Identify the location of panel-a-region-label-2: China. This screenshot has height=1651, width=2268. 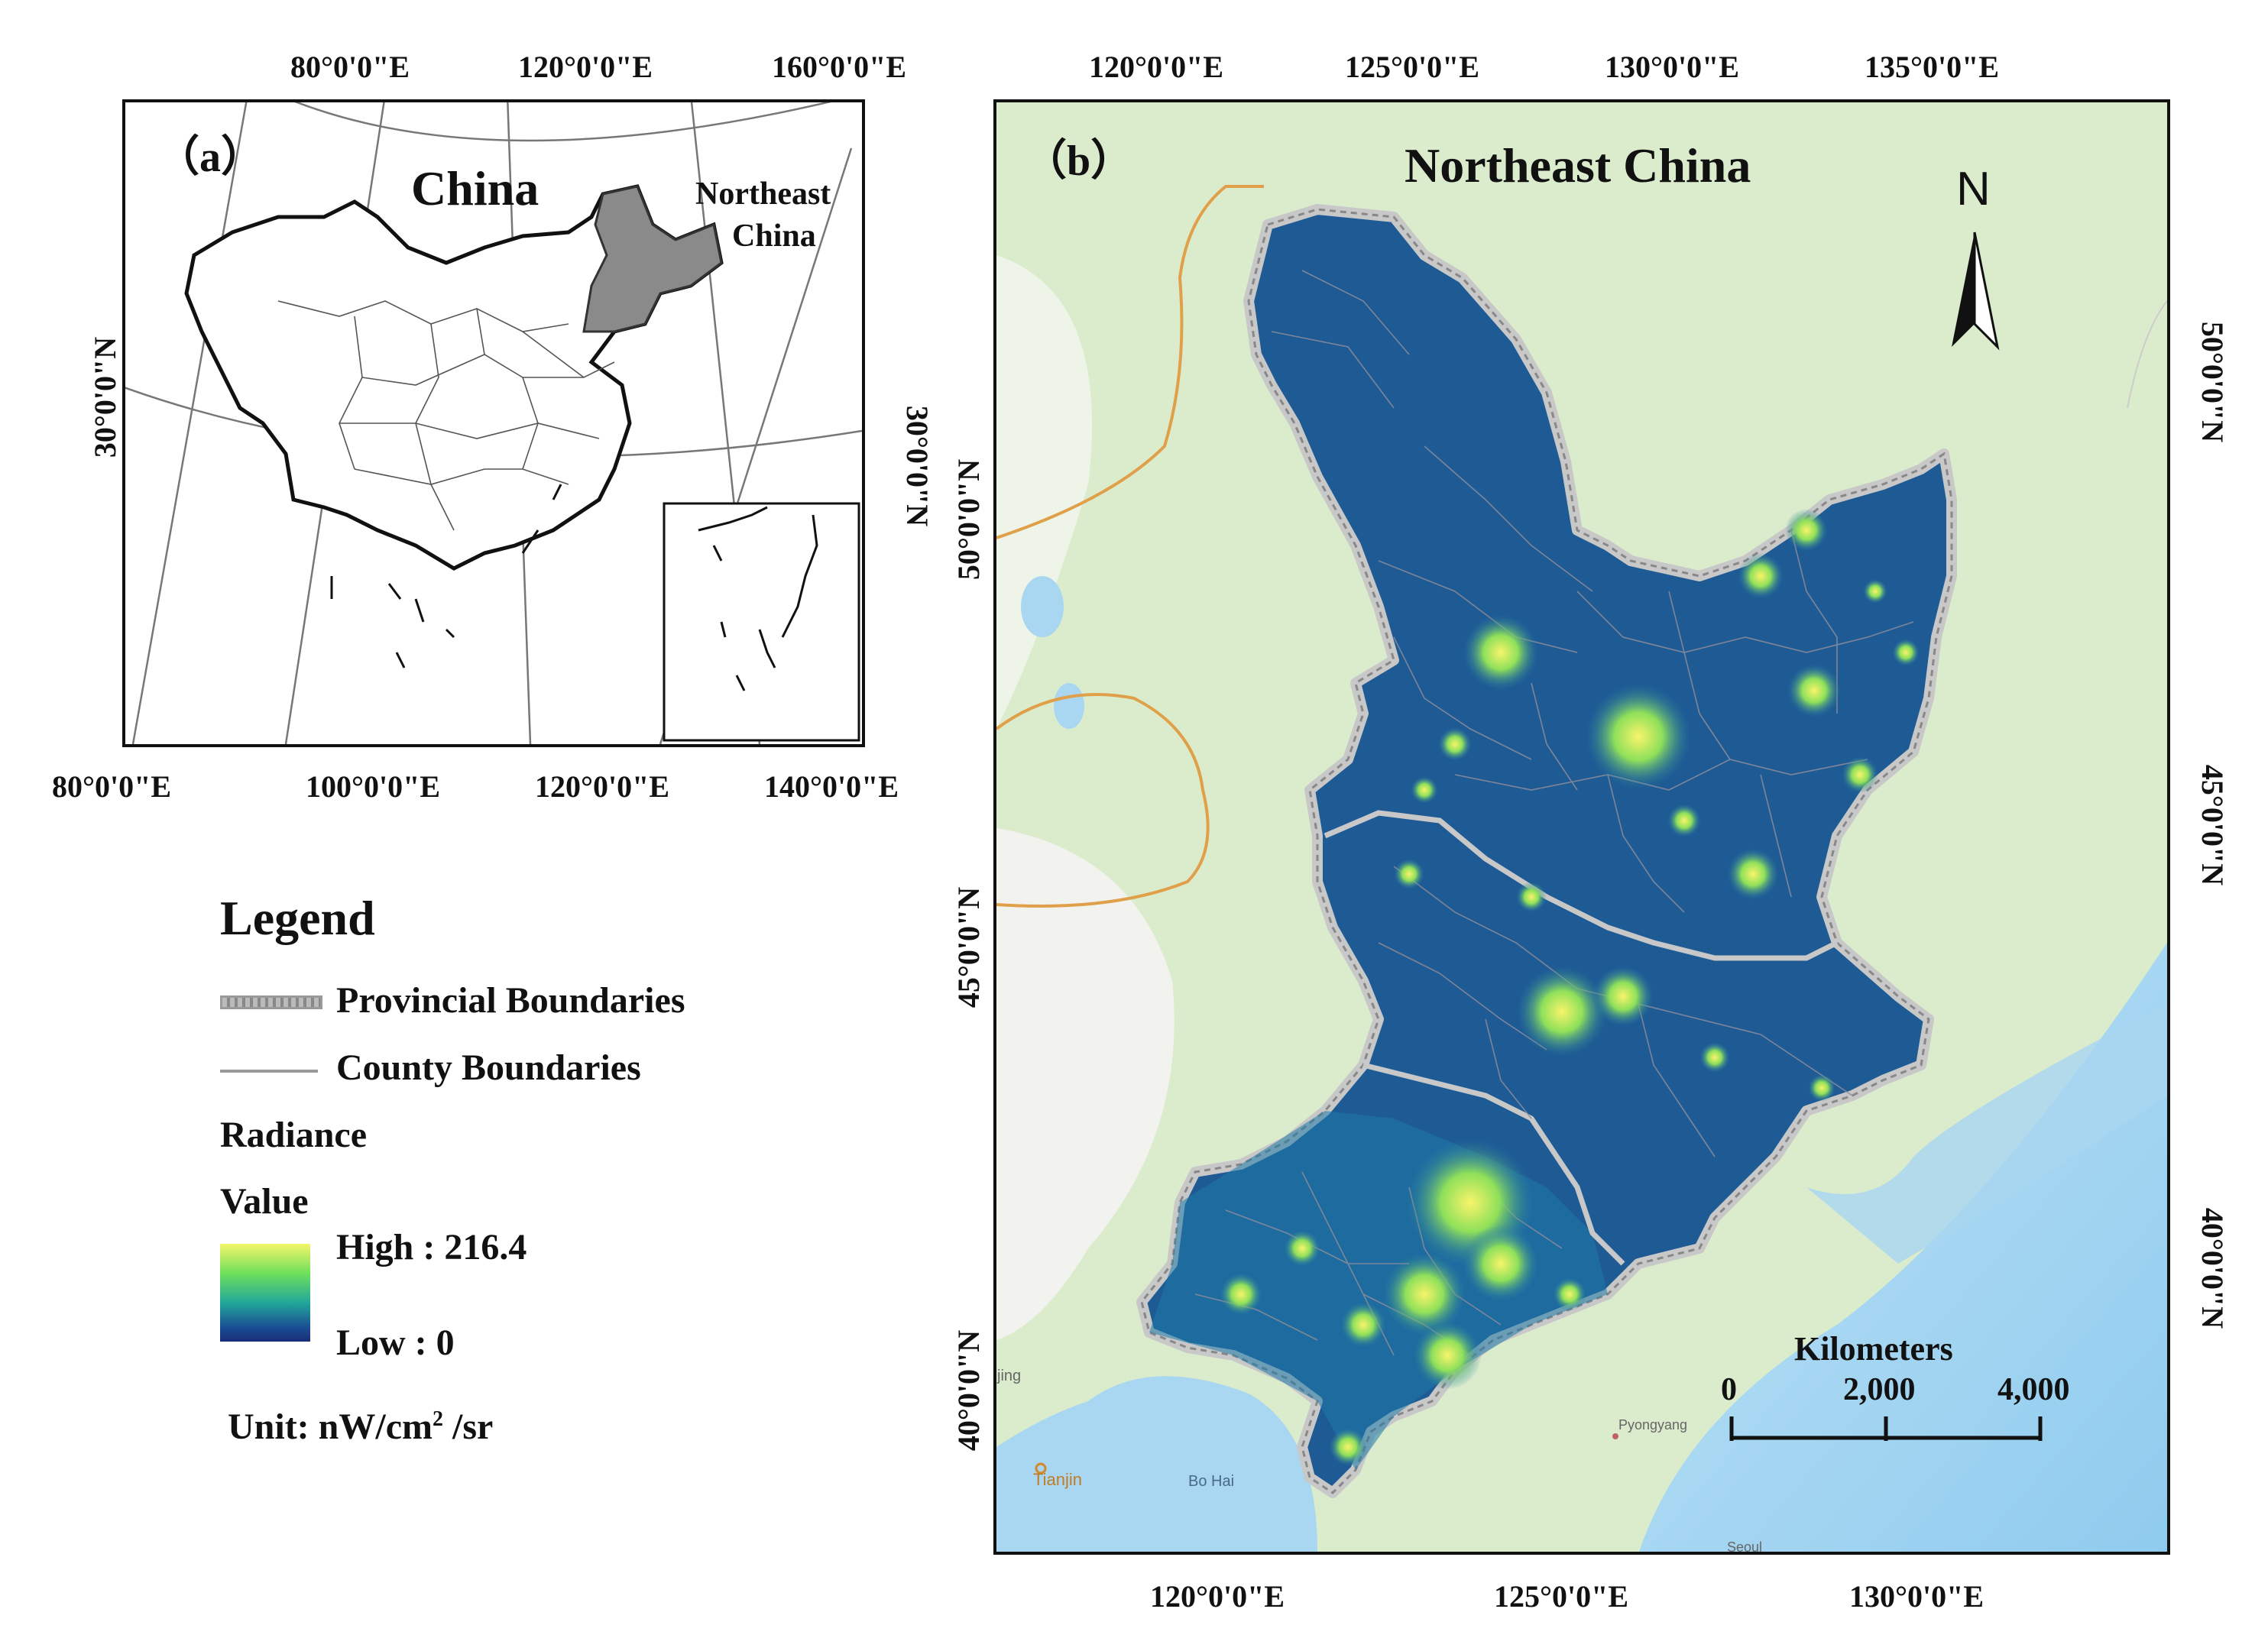
(774, 236).